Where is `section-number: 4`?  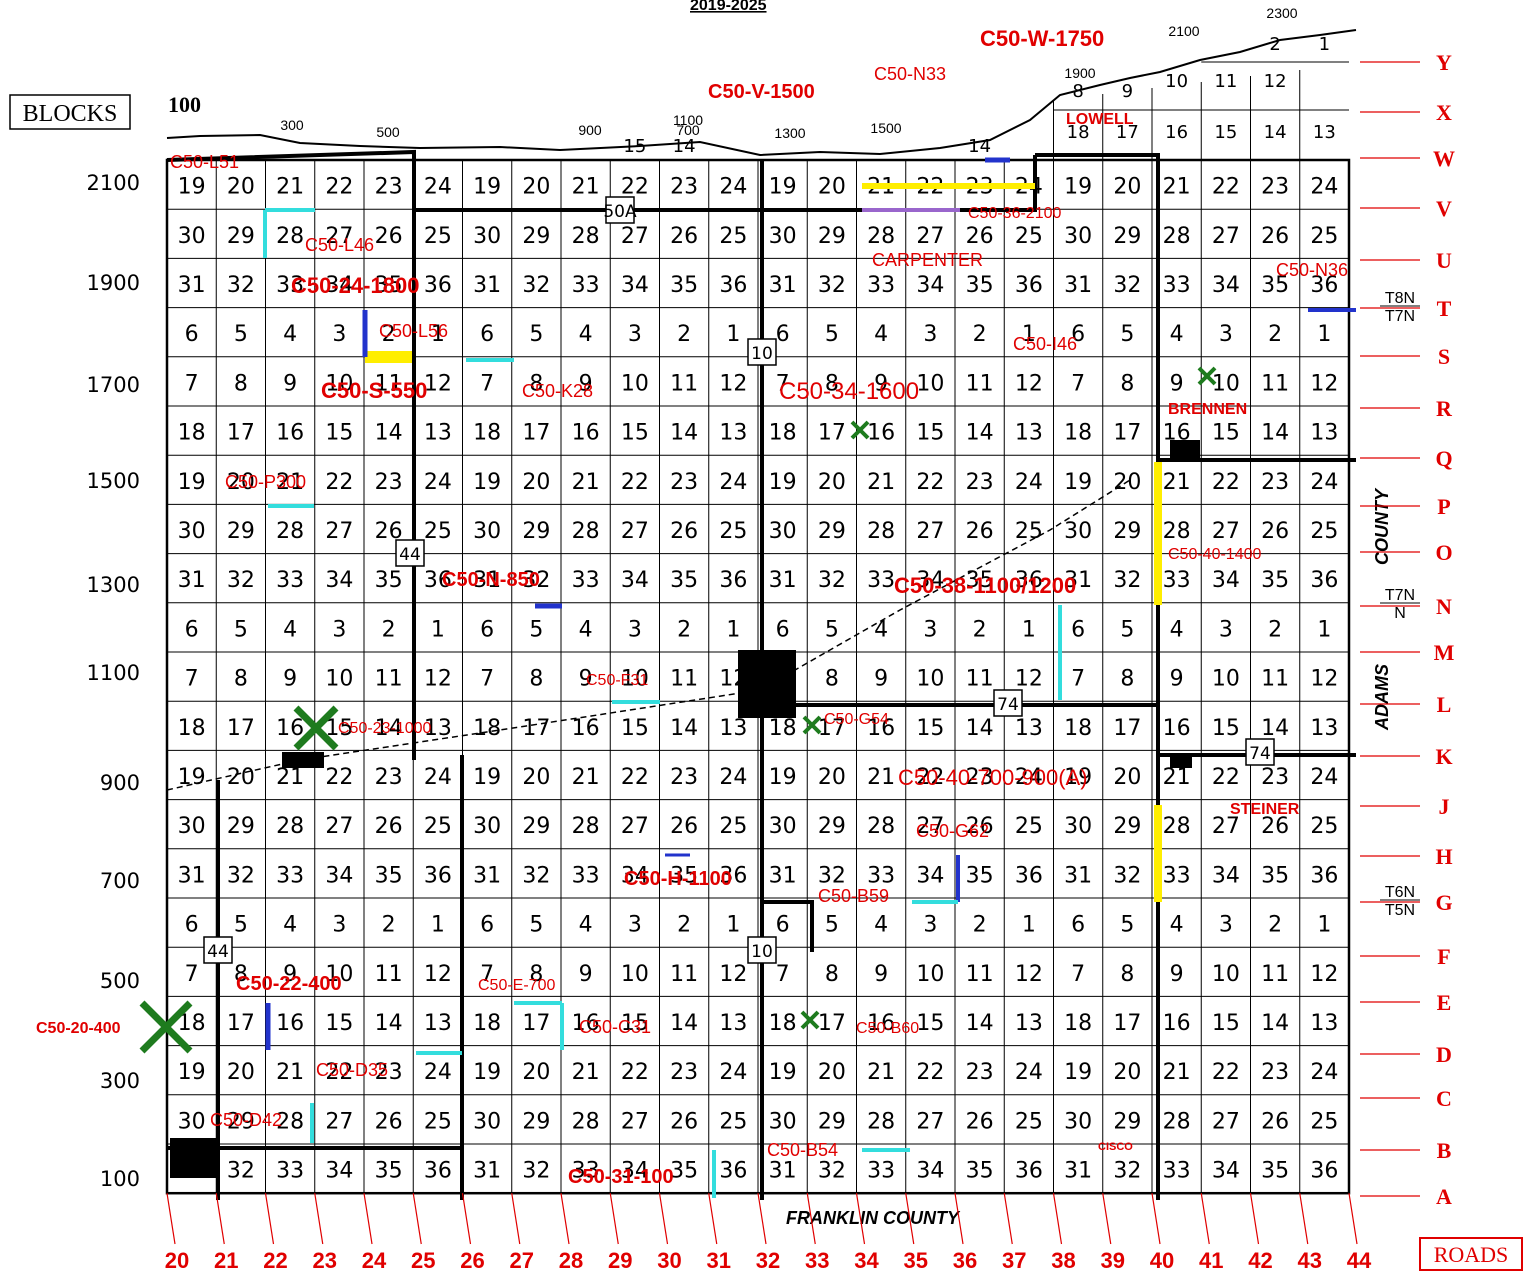
section-number: 4 is located at coordinates (586, 334).